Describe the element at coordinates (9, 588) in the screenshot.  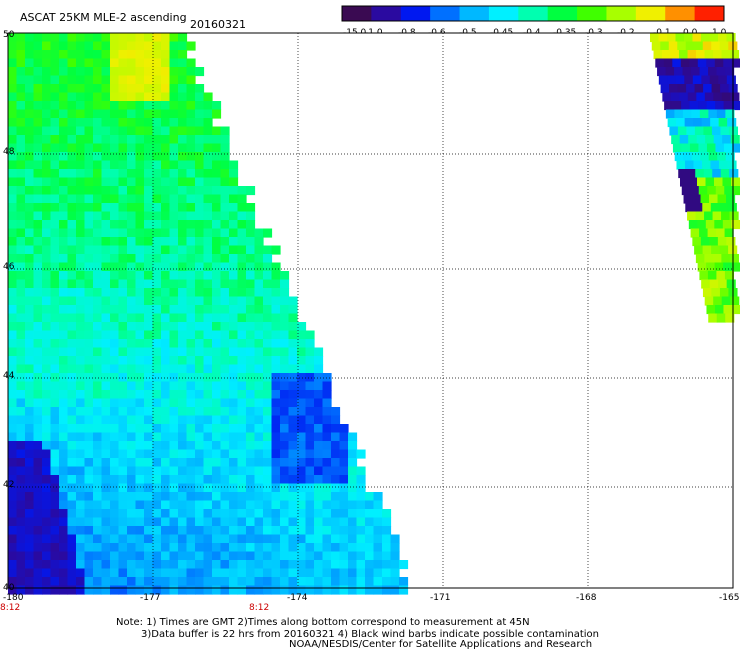
I see `lat-label: 40` at that location.